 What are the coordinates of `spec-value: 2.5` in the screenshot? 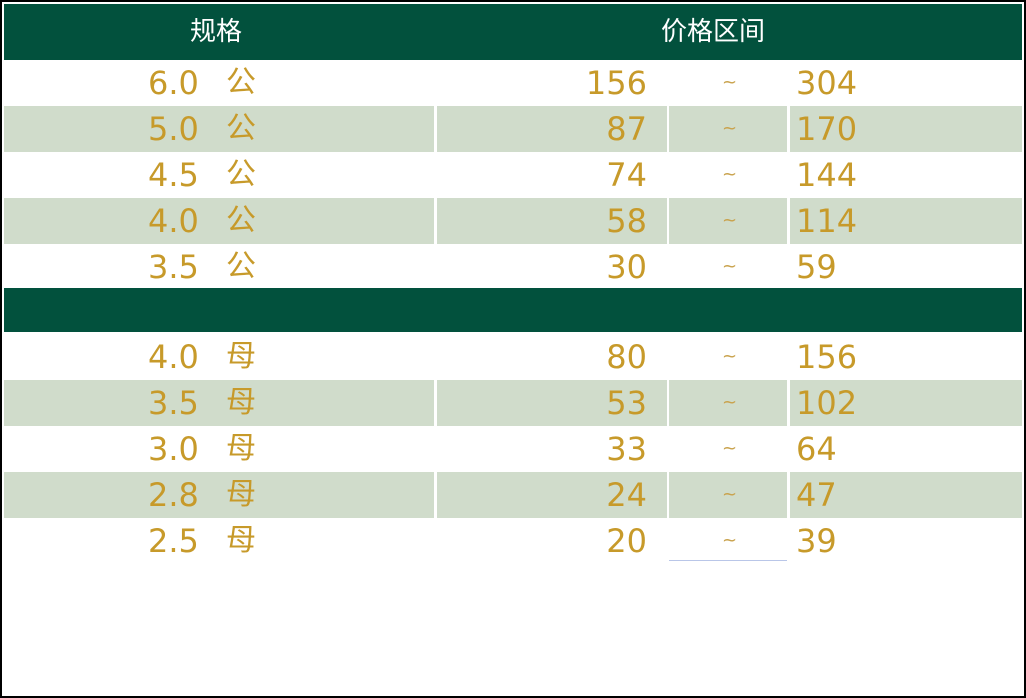 It's located at (173, 541).